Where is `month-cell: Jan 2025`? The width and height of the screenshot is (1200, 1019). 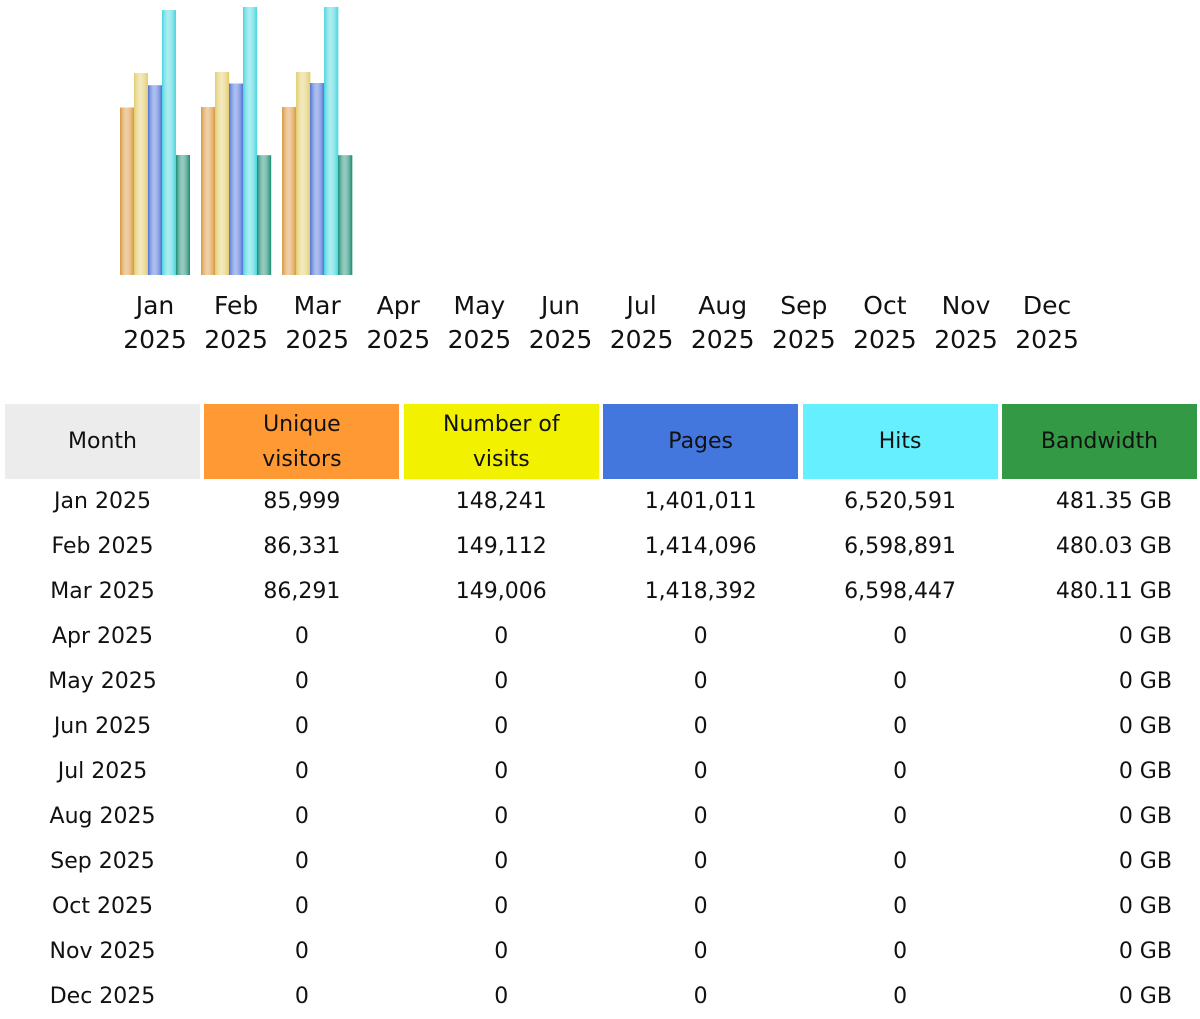 month-cell: Jan 2025 is located at coordinates (102, 501).